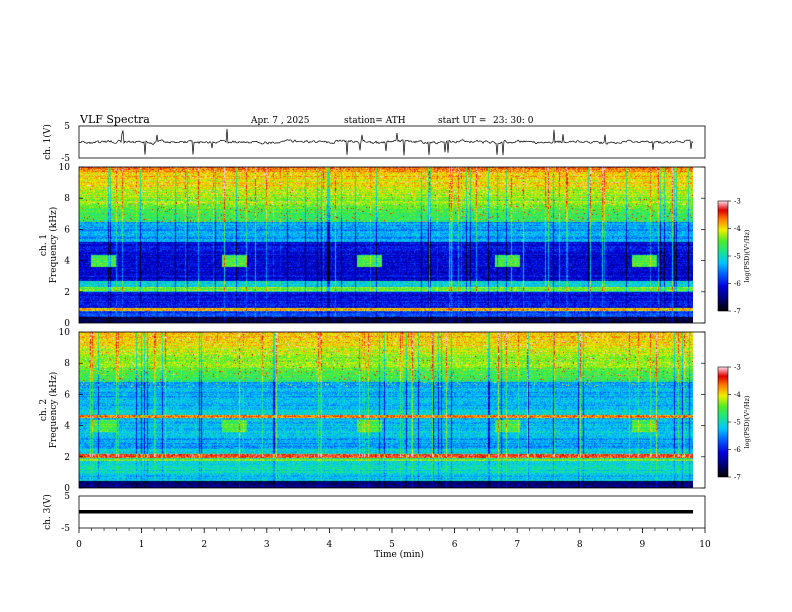 The height and width of the screenshot is (612, 792). What do you see at coordinates (204, 545) in the screenshot?
I see `x-tick-label: 2` at bounding box center [204, 545].